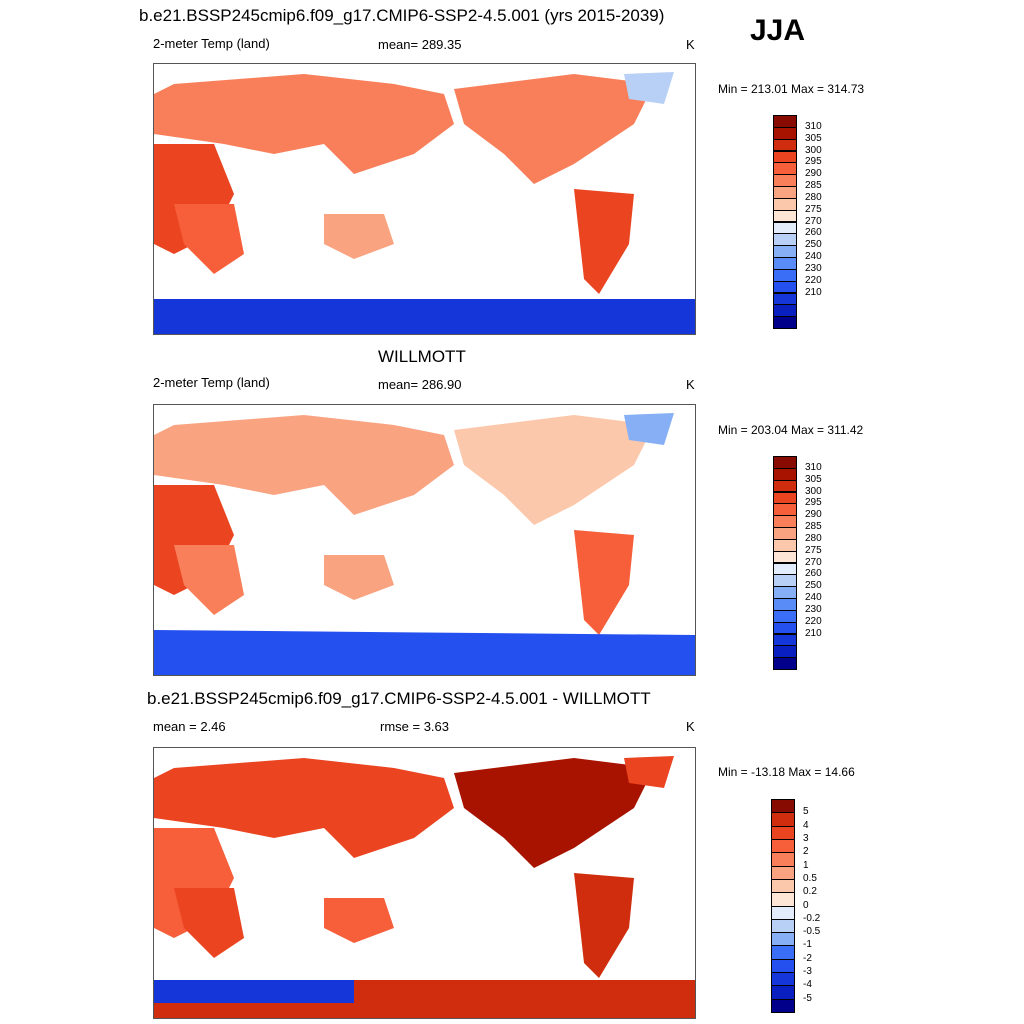 The height and width of the screenshot is (1024, 1024). Describe the element at coordinates (211, 382) in the screenshot. I see `panel2-variable: 2-meter Temp (land)` at that location.